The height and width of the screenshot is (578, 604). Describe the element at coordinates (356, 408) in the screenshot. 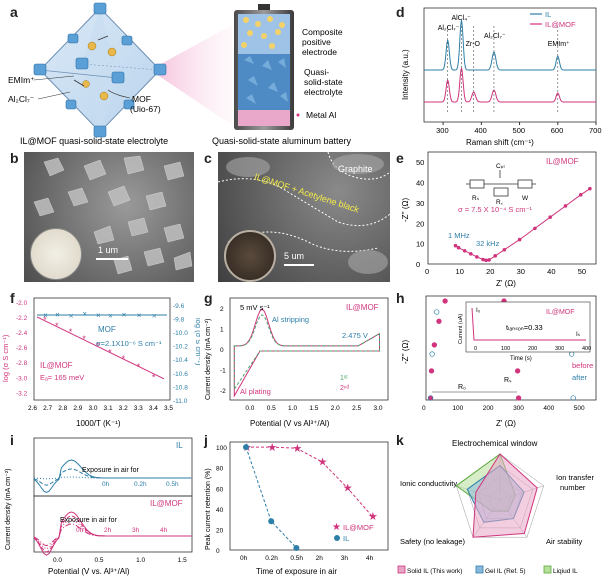

I see `g-xtick-5: 2.5` at that location.